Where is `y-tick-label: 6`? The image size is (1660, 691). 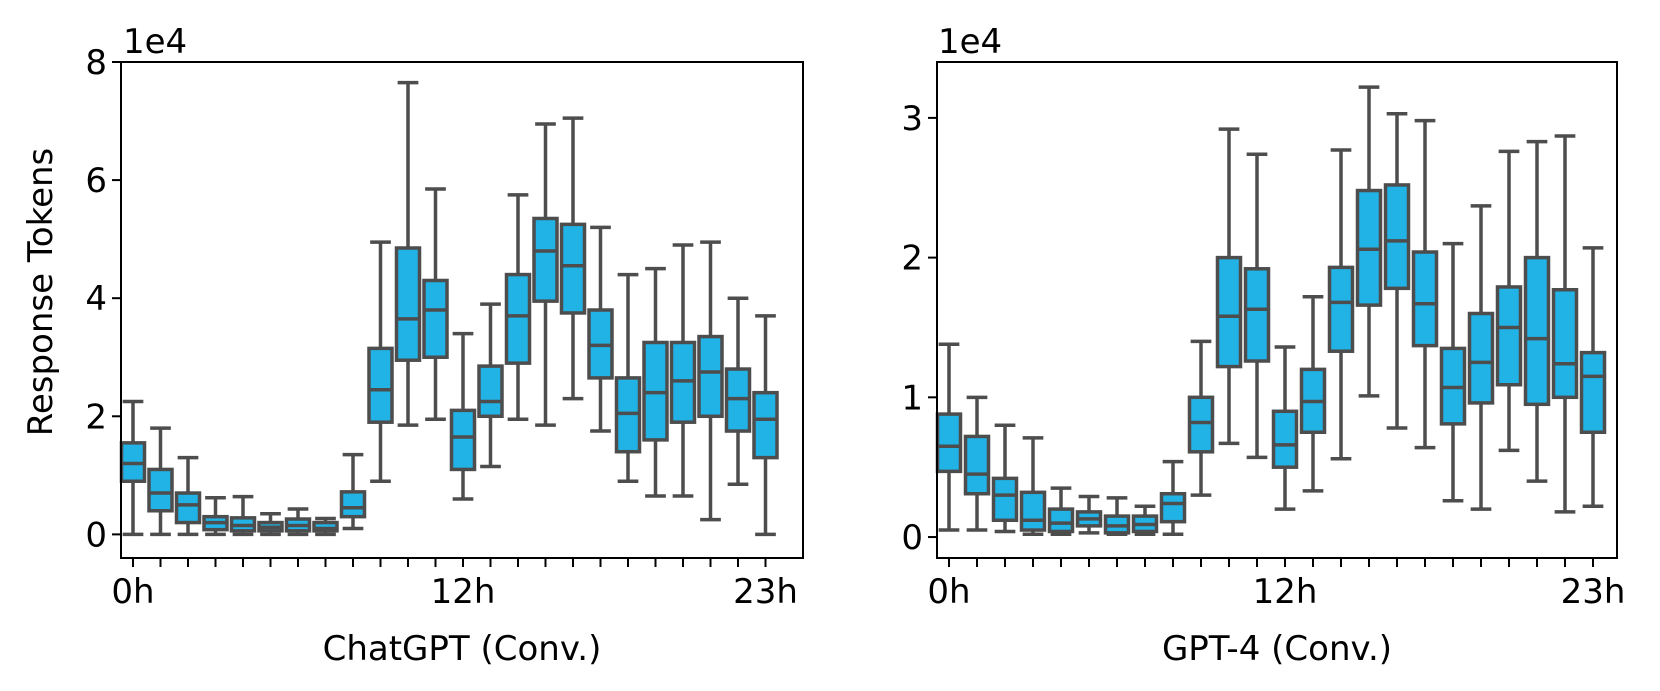 y-tick-label: 6 is located at coordinates (96, 181).